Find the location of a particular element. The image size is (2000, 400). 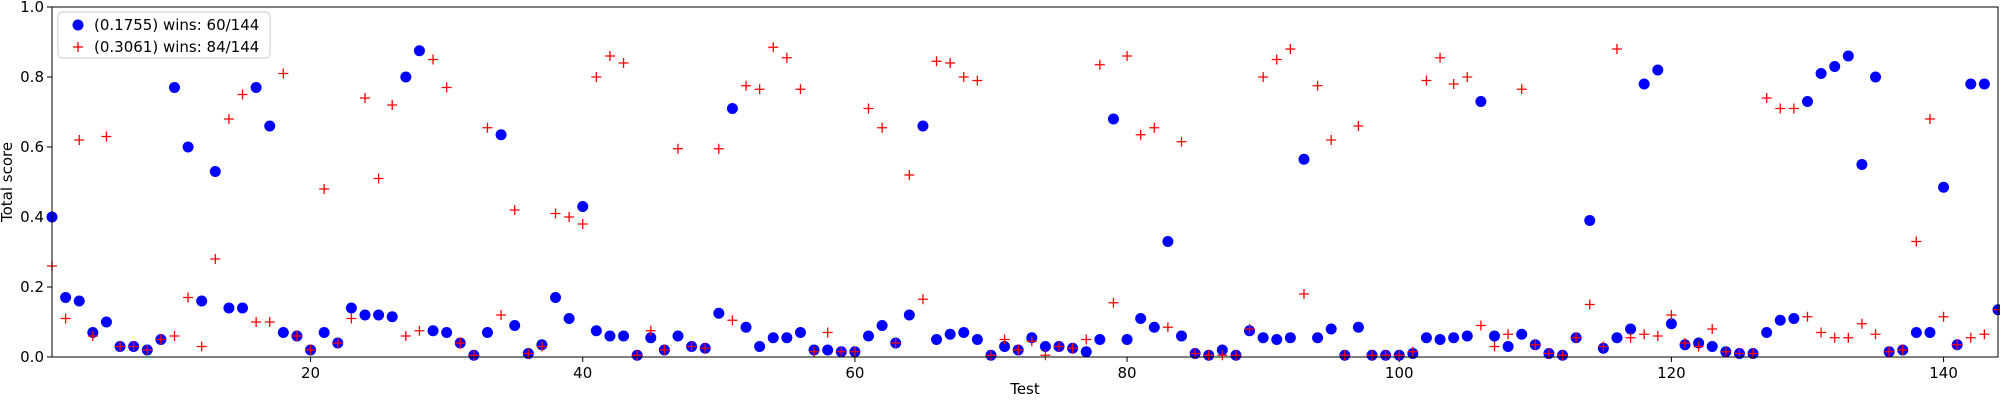

y-tick-label: 0.4 is located at coordinates (32, 217).